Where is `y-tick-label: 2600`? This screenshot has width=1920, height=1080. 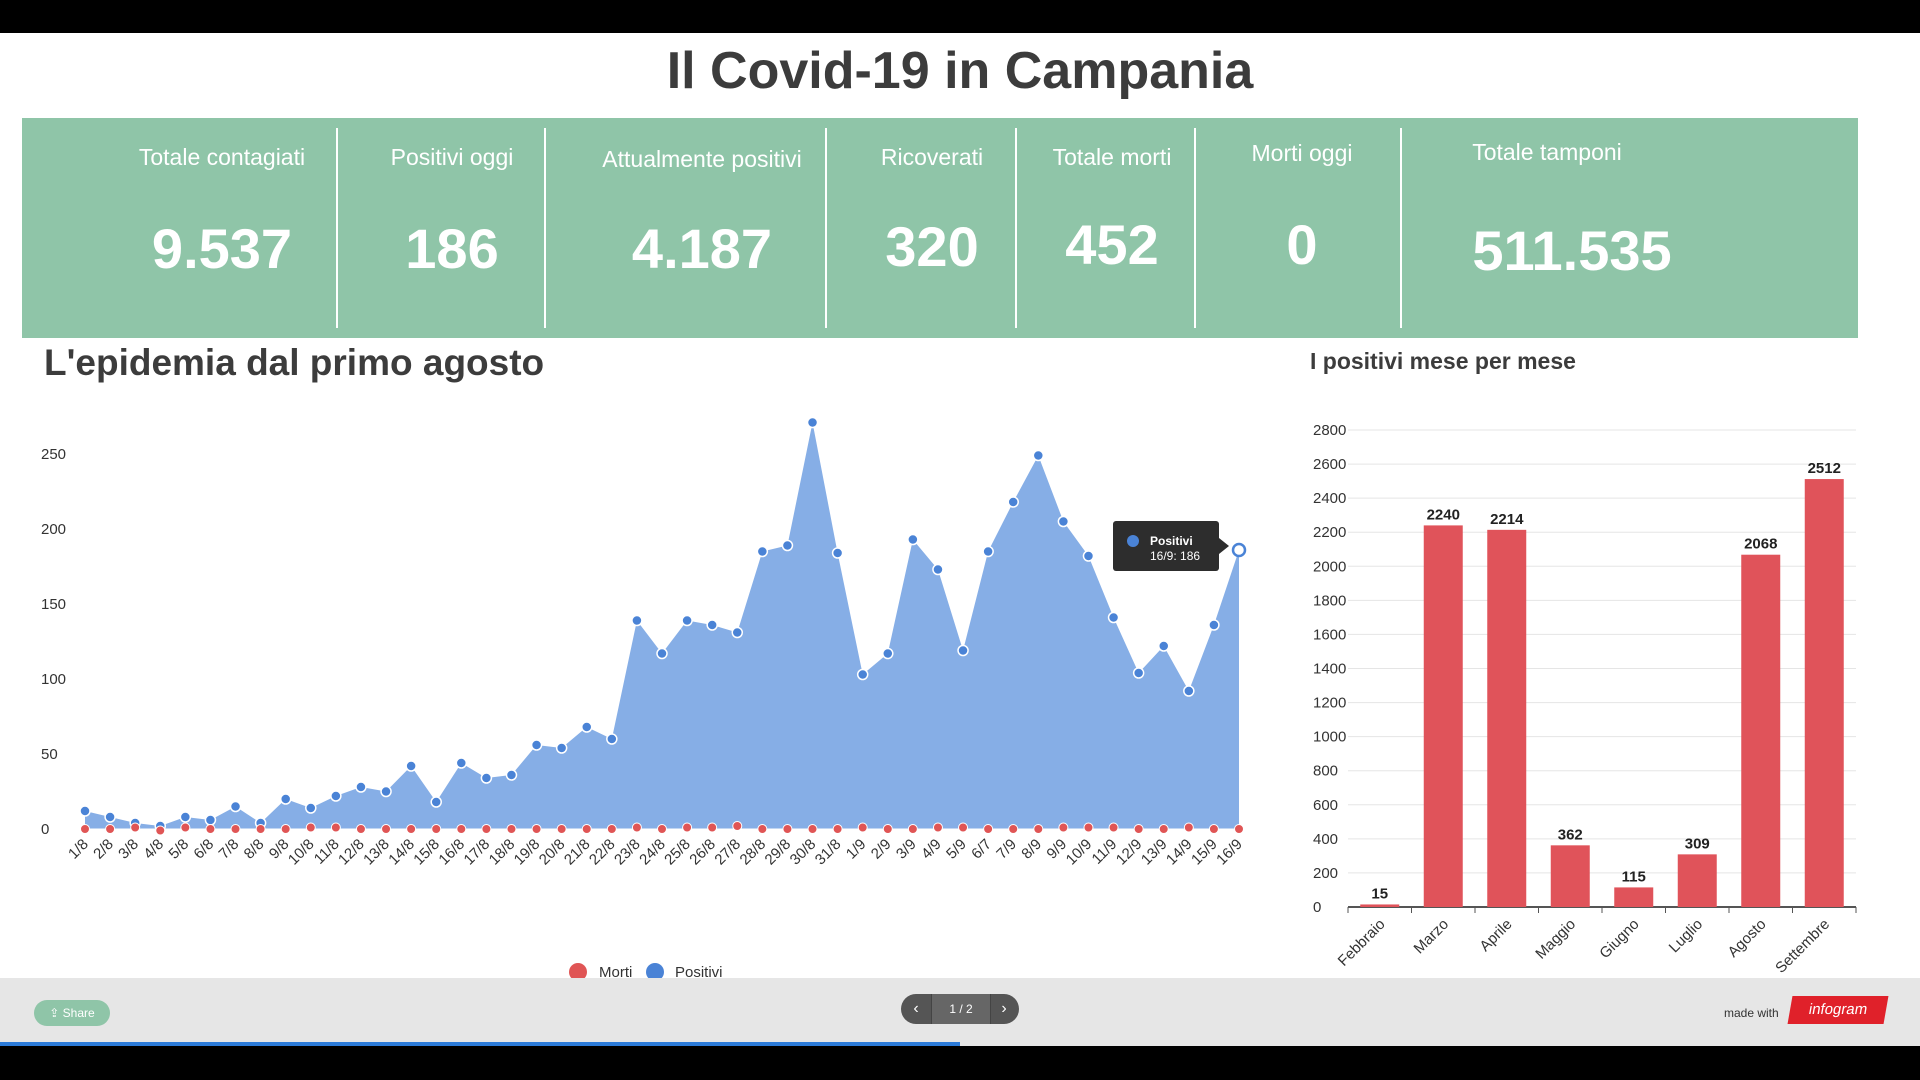
y-tick-label: 2600 is located at coordinates (1329, 464).